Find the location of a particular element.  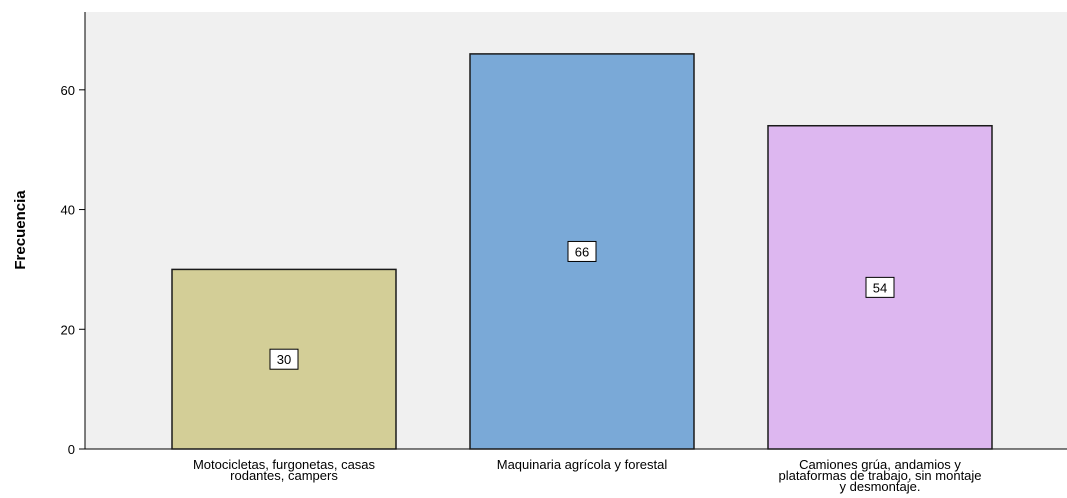

data-label: 54 is located at coordinates (880, 287).